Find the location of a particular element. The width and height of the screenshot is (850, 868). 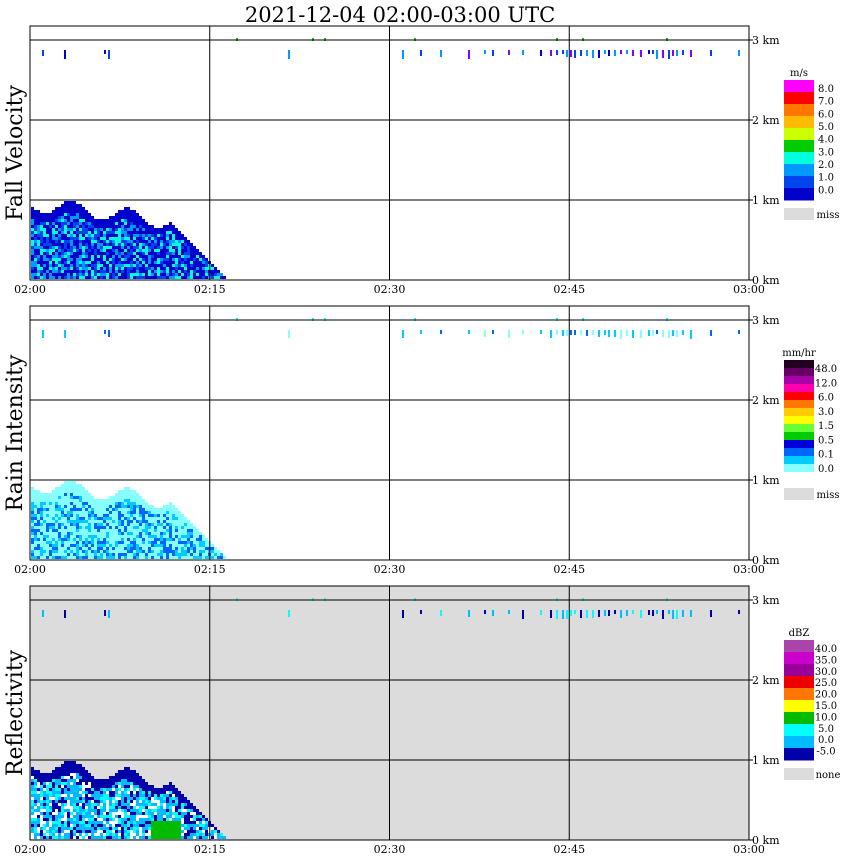

scale-label: 1.5 is located at coordinates (826, 426).